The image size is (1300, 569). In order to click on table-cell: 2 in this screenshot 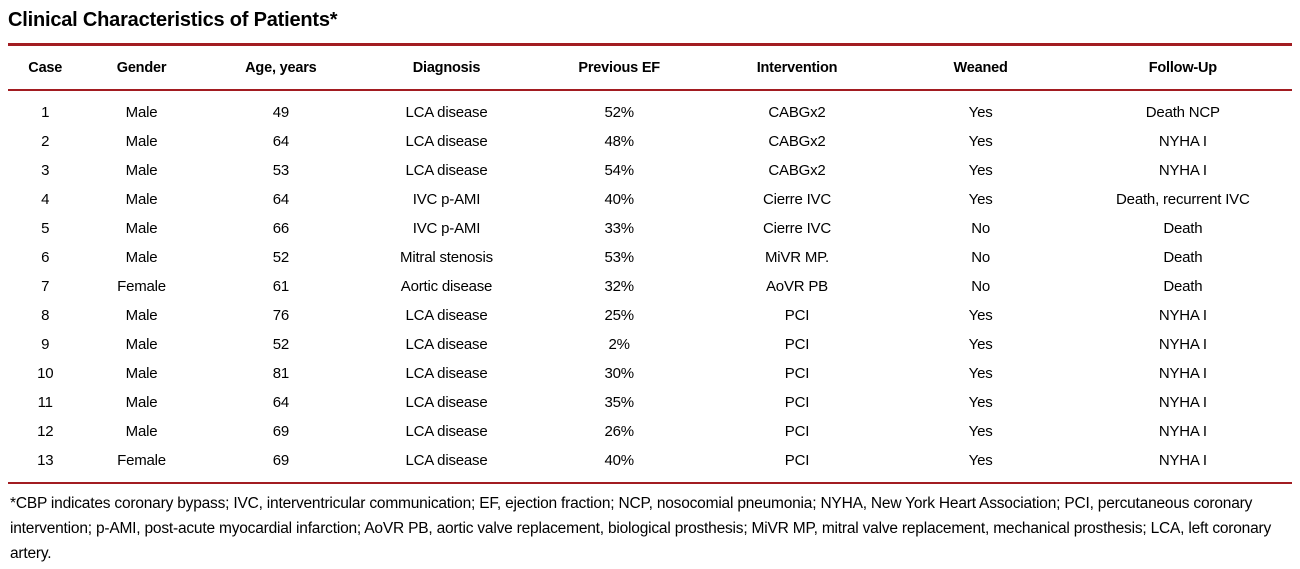, I will do `click(45, 141)`.